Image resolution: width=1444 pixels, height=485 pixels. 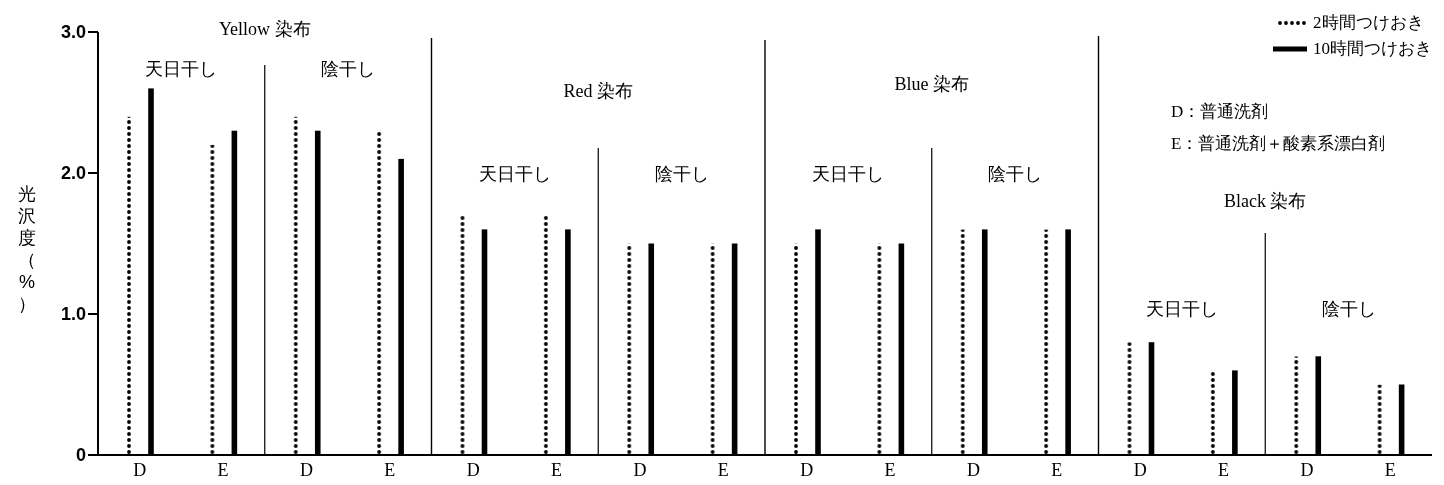 What do you see at coordinates (1278, 144) in the screenshot?
I see `annotation: E：普通洗剤＋酸素系漂白剤` at bounding box center [1278, 144].